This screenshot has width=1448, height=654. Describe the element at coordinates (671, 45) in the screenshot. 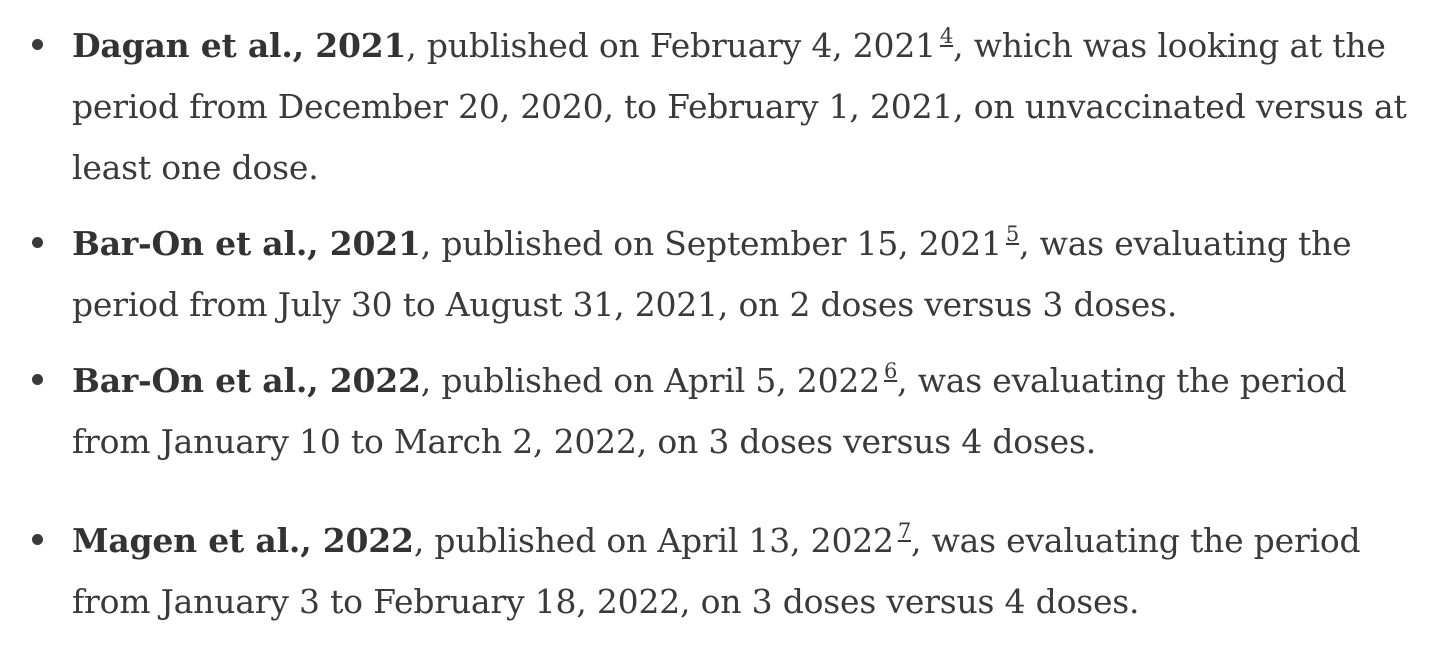

I see `study-published: , published on February 4, 2021` at that location.